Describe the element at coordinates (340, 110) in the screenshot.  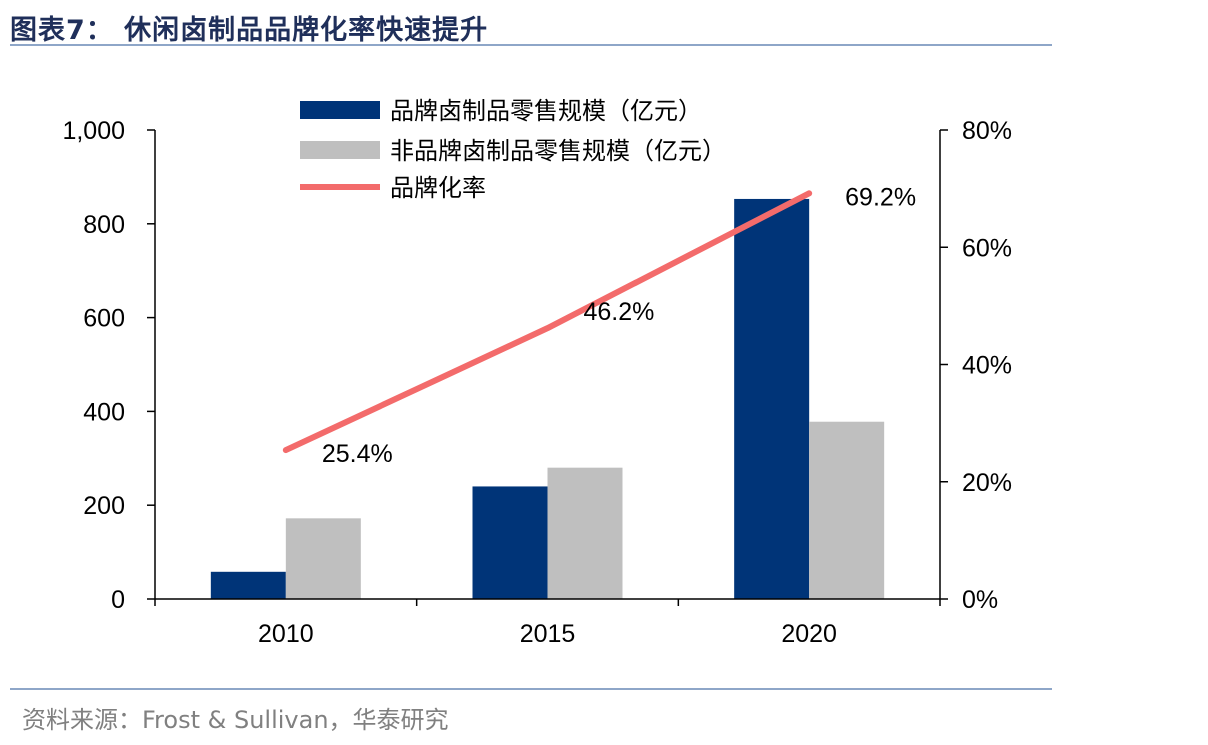
I see `legend-swatch-brand` at that location.